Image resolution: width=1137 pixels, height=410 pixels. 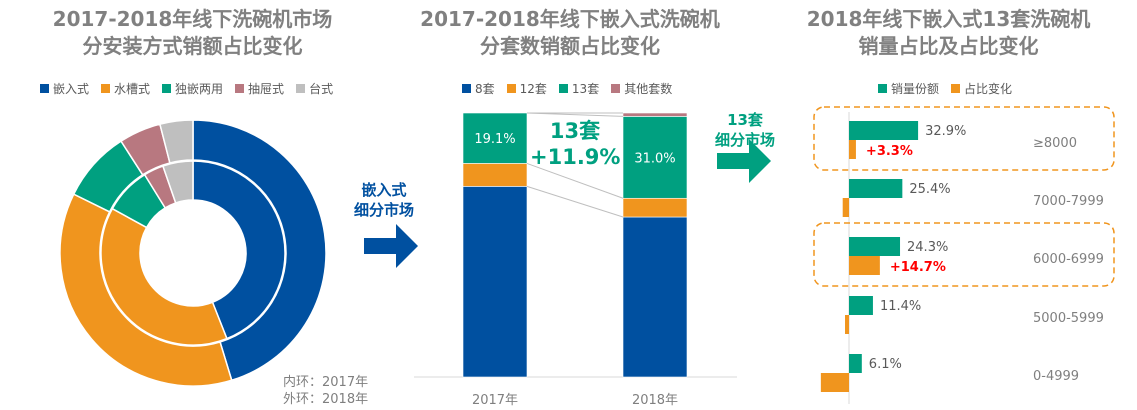 What do you see at coordinates (745, 120) in the screenshot?
I see `arrow-label-line: 13套` at bounding box center [745, 120].